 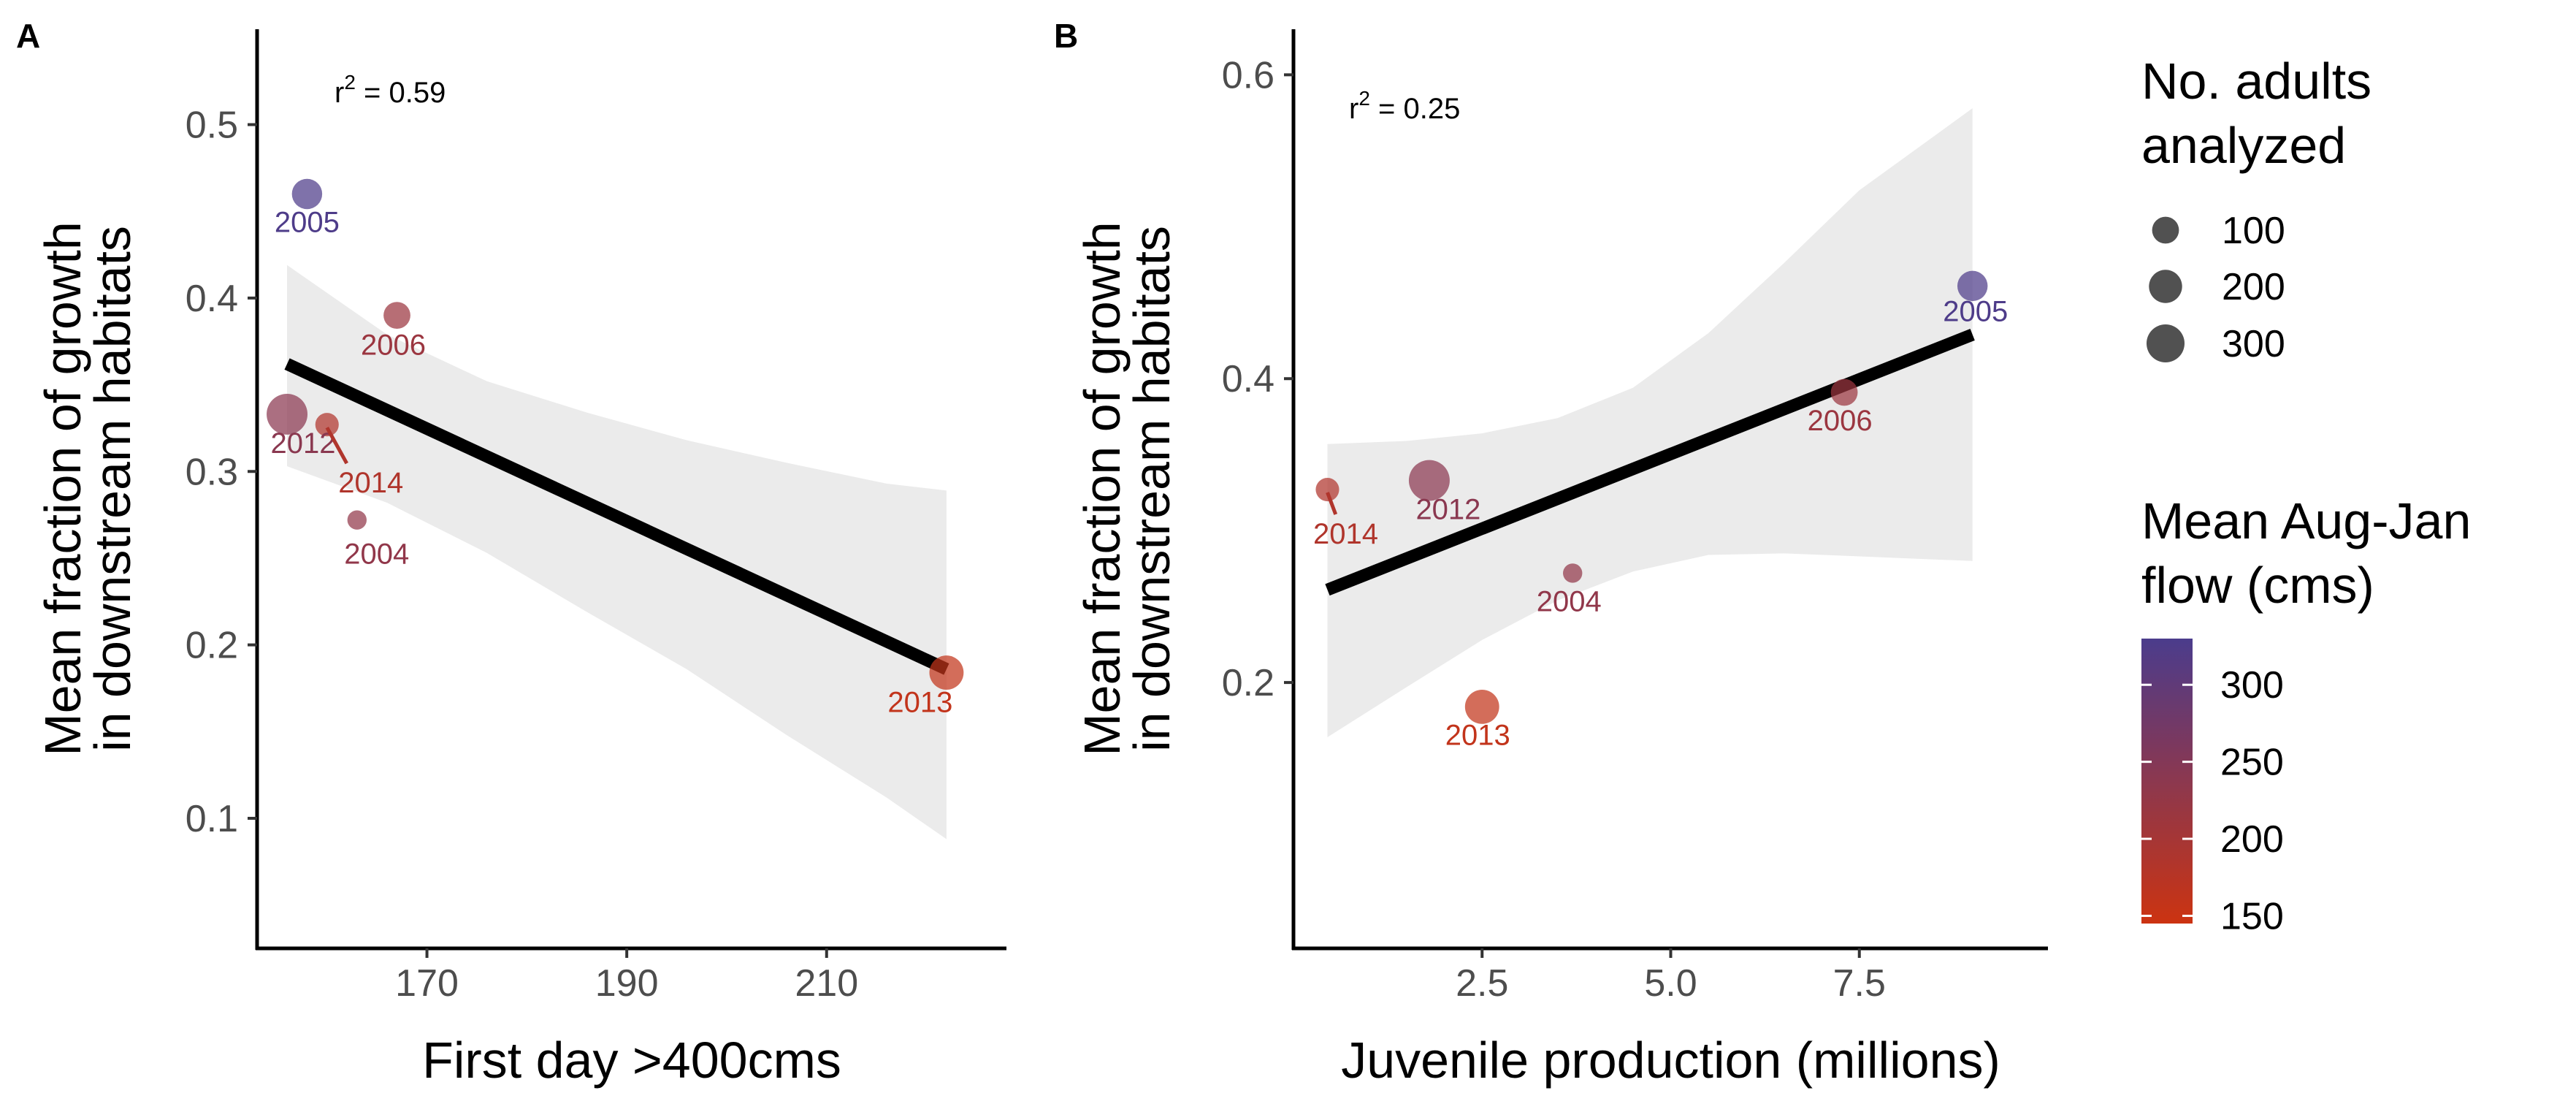 I want to click on color-bar-label: 150, so click(x=2252, y=916).